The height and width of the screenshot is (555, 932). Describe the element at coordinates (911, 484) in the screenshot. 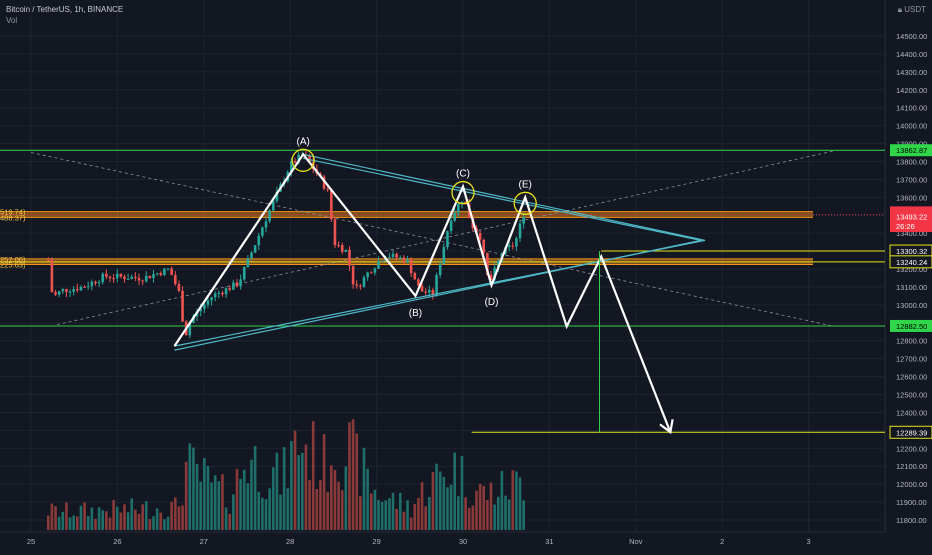

I see `price-axis-label: 12000.00` at that location.